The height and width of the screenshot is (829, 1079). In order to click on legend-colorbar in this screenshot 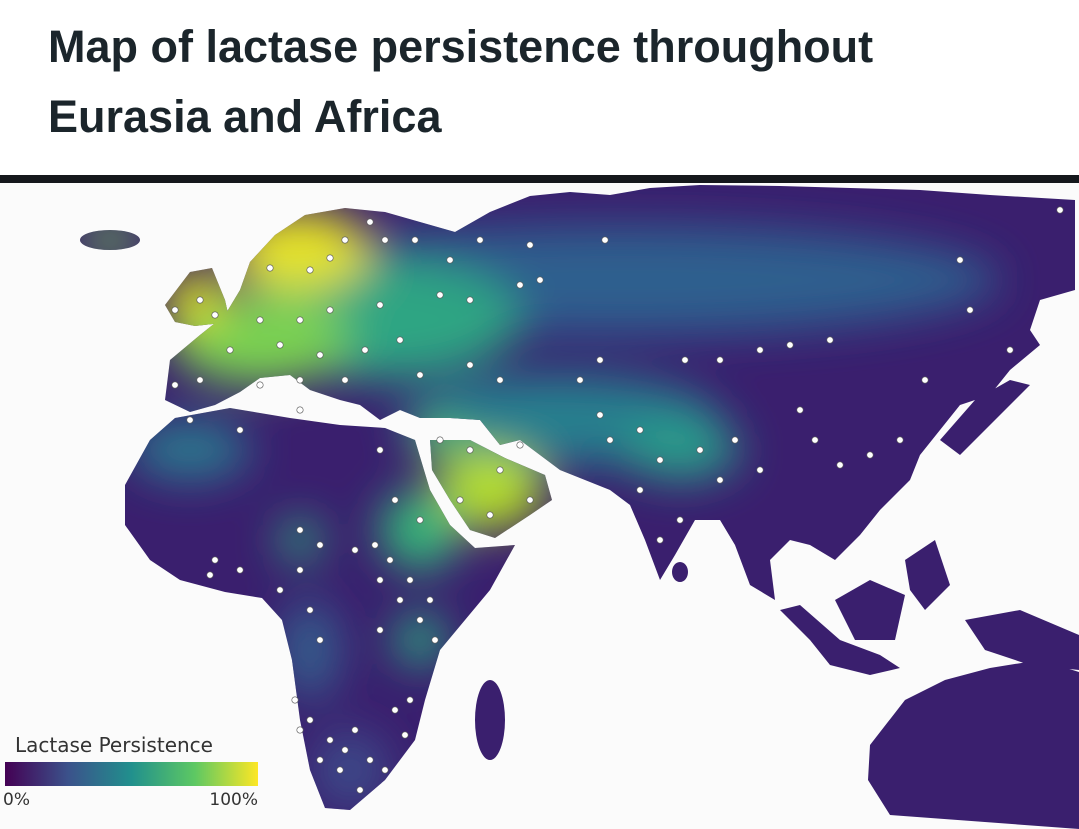, I will do `click(131, 774)`.